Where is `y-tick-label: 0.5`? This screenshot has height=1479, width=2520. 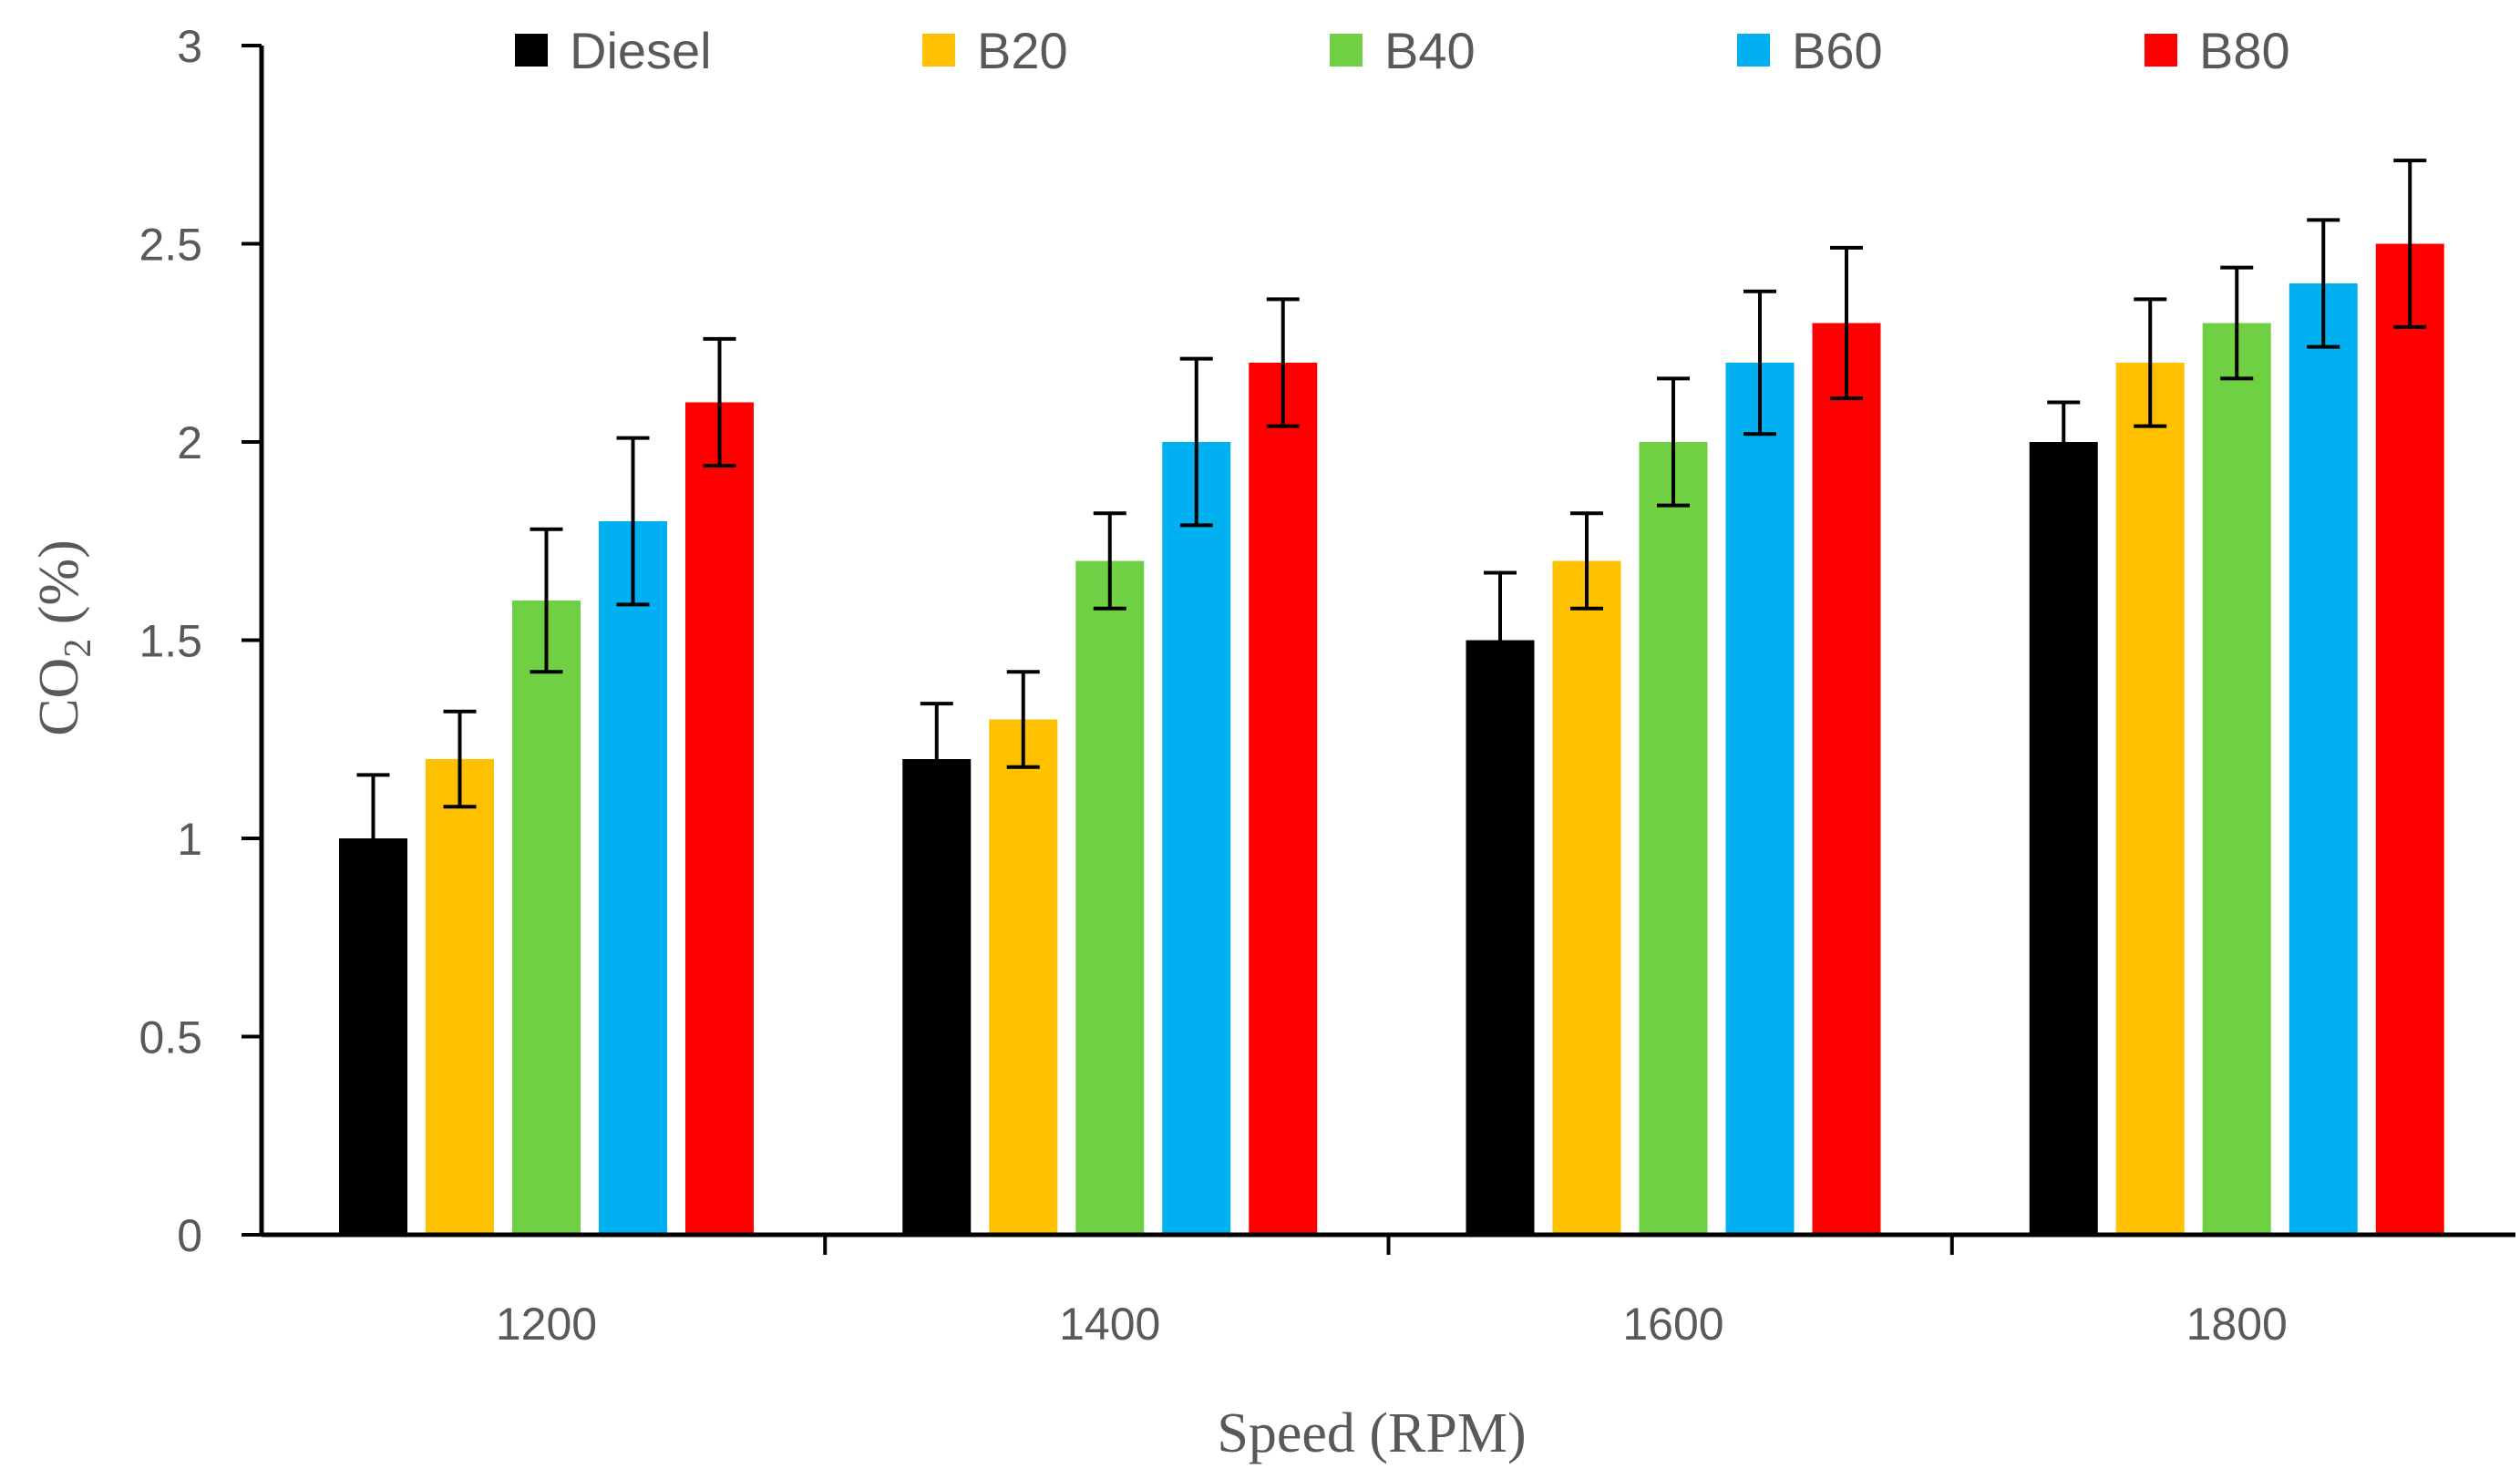 y-tick-label: 0.5 is located at coordinates (171, 1037).